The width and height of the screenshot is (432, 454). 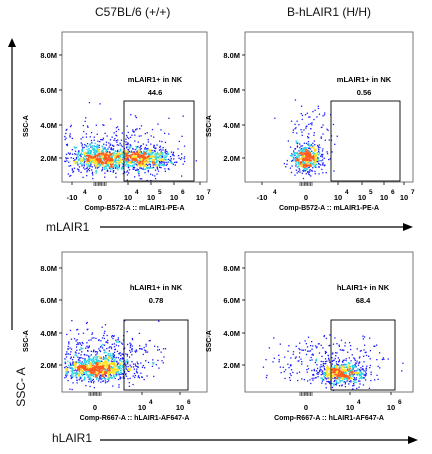 What do you see at coordinates (135, 418) in the screenshot?
I see `x-axis-label: Comp-R667-A :: hLAIR1-AF647-A` at bounding box center [135, 418].